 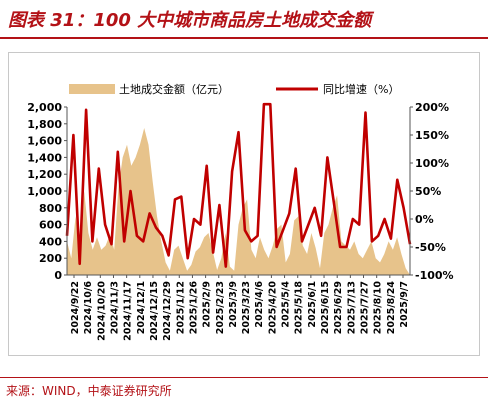 I want to click on source-note: 来源：WIND，中泰证券研究所, so click(x=89, y=391).